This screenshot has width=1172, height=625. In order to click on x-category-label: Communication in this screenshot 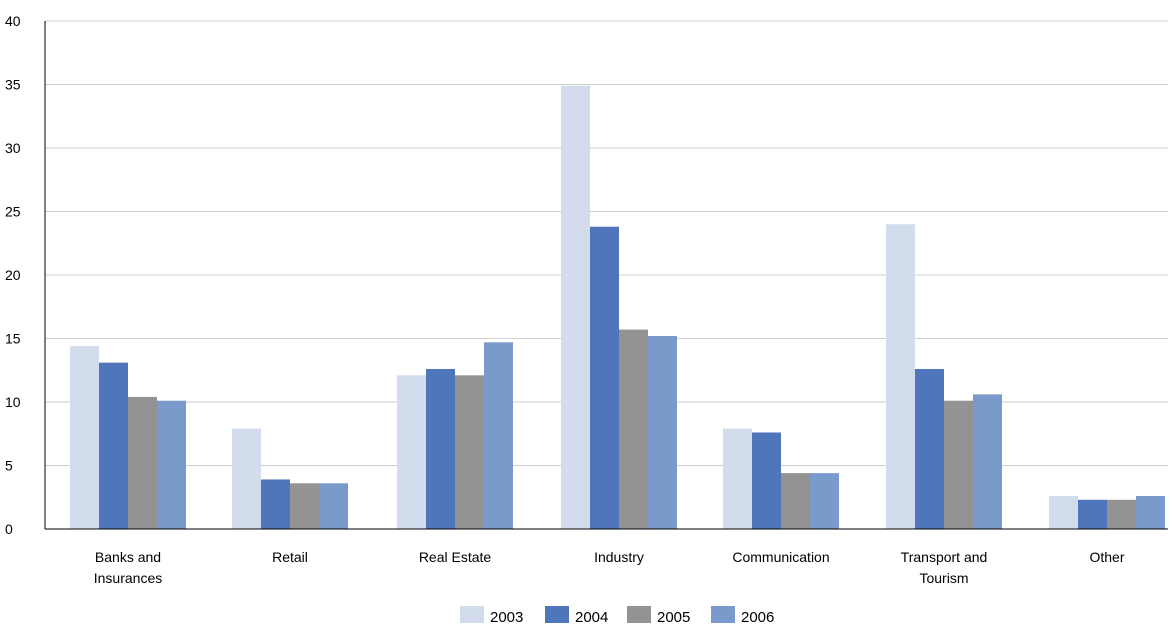, I will do `click(780, 557)`.